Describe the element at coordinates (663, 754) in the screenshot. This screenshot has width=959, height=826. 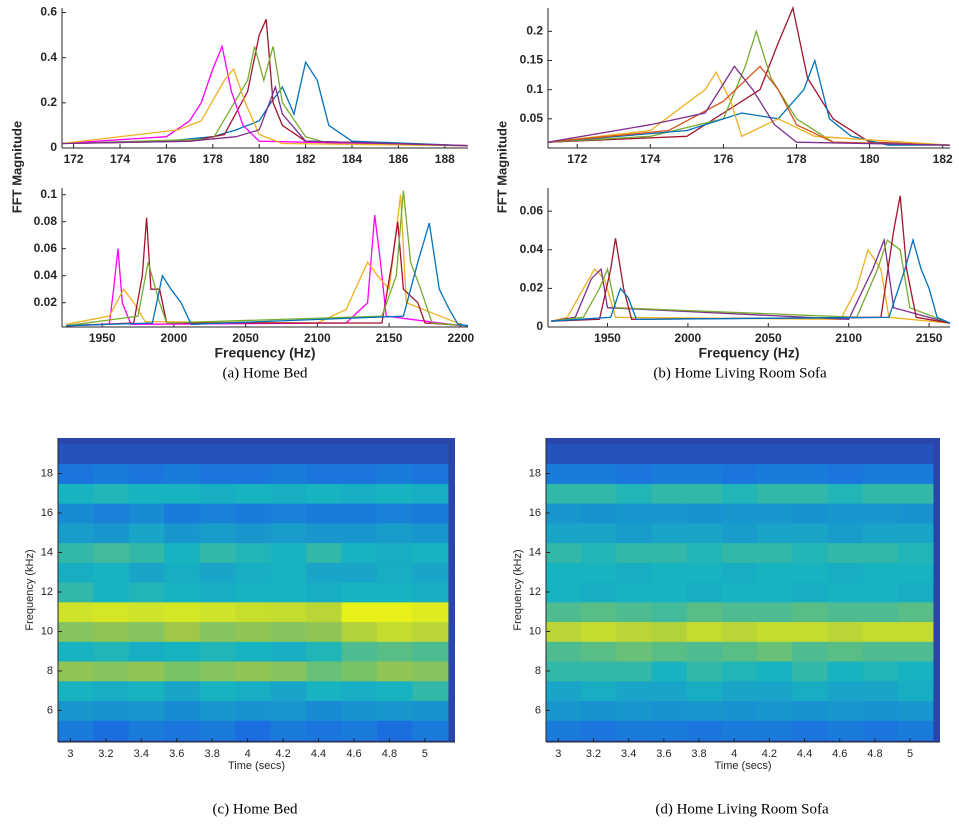
I see `x-tick-label: 3.6` at that location.